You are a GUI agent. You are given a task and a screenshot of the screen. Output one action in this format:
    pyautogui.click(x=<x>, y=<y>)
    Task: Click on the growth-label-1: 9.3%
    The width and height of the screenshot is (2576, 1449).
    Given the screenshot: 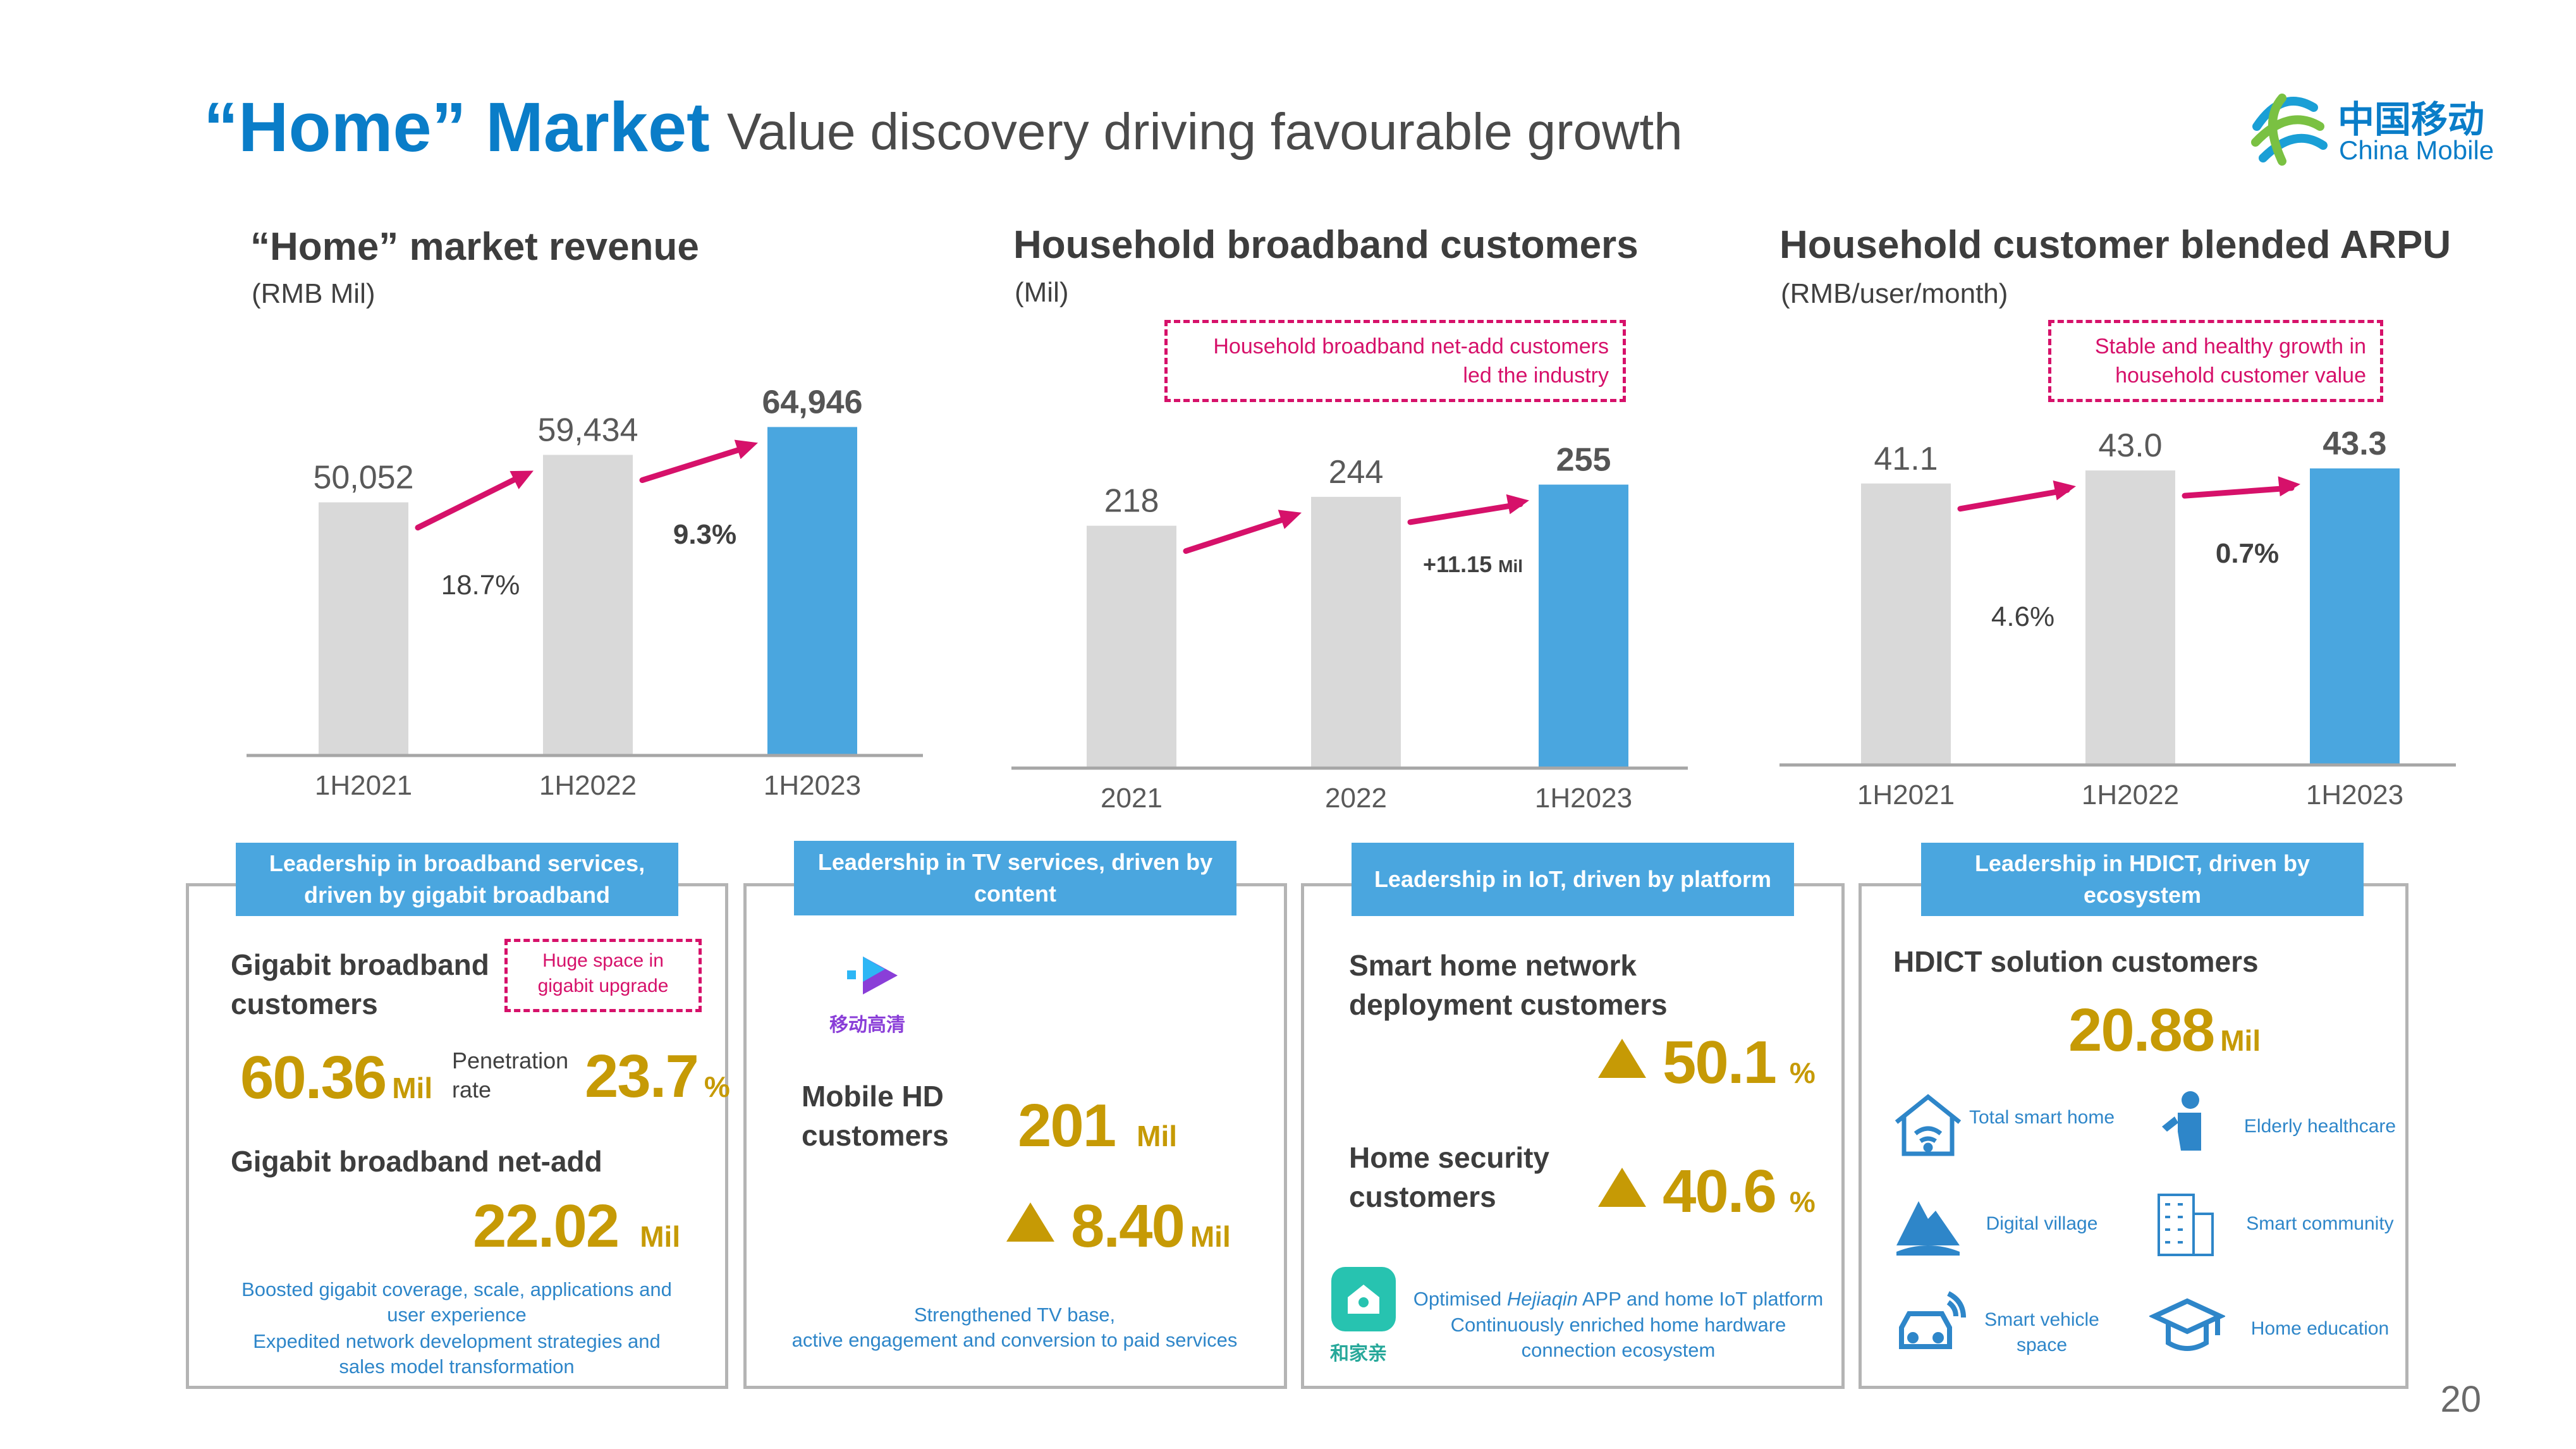 What is the action you would take?
    pyautogui.click(x=704, y=534)
    